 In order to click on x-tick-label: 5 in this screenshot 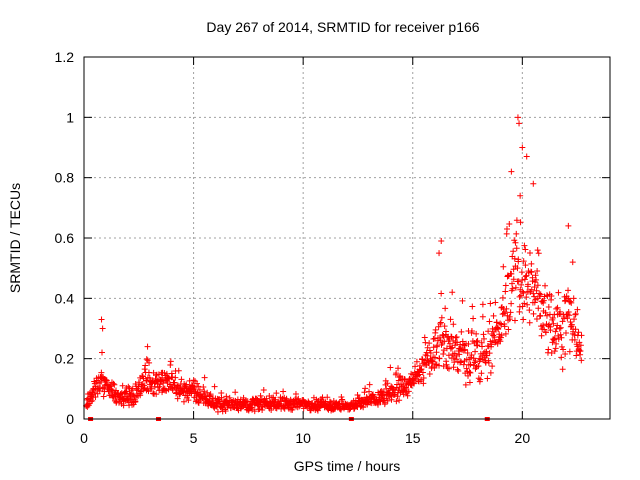, I will do `click(194, 438)`.